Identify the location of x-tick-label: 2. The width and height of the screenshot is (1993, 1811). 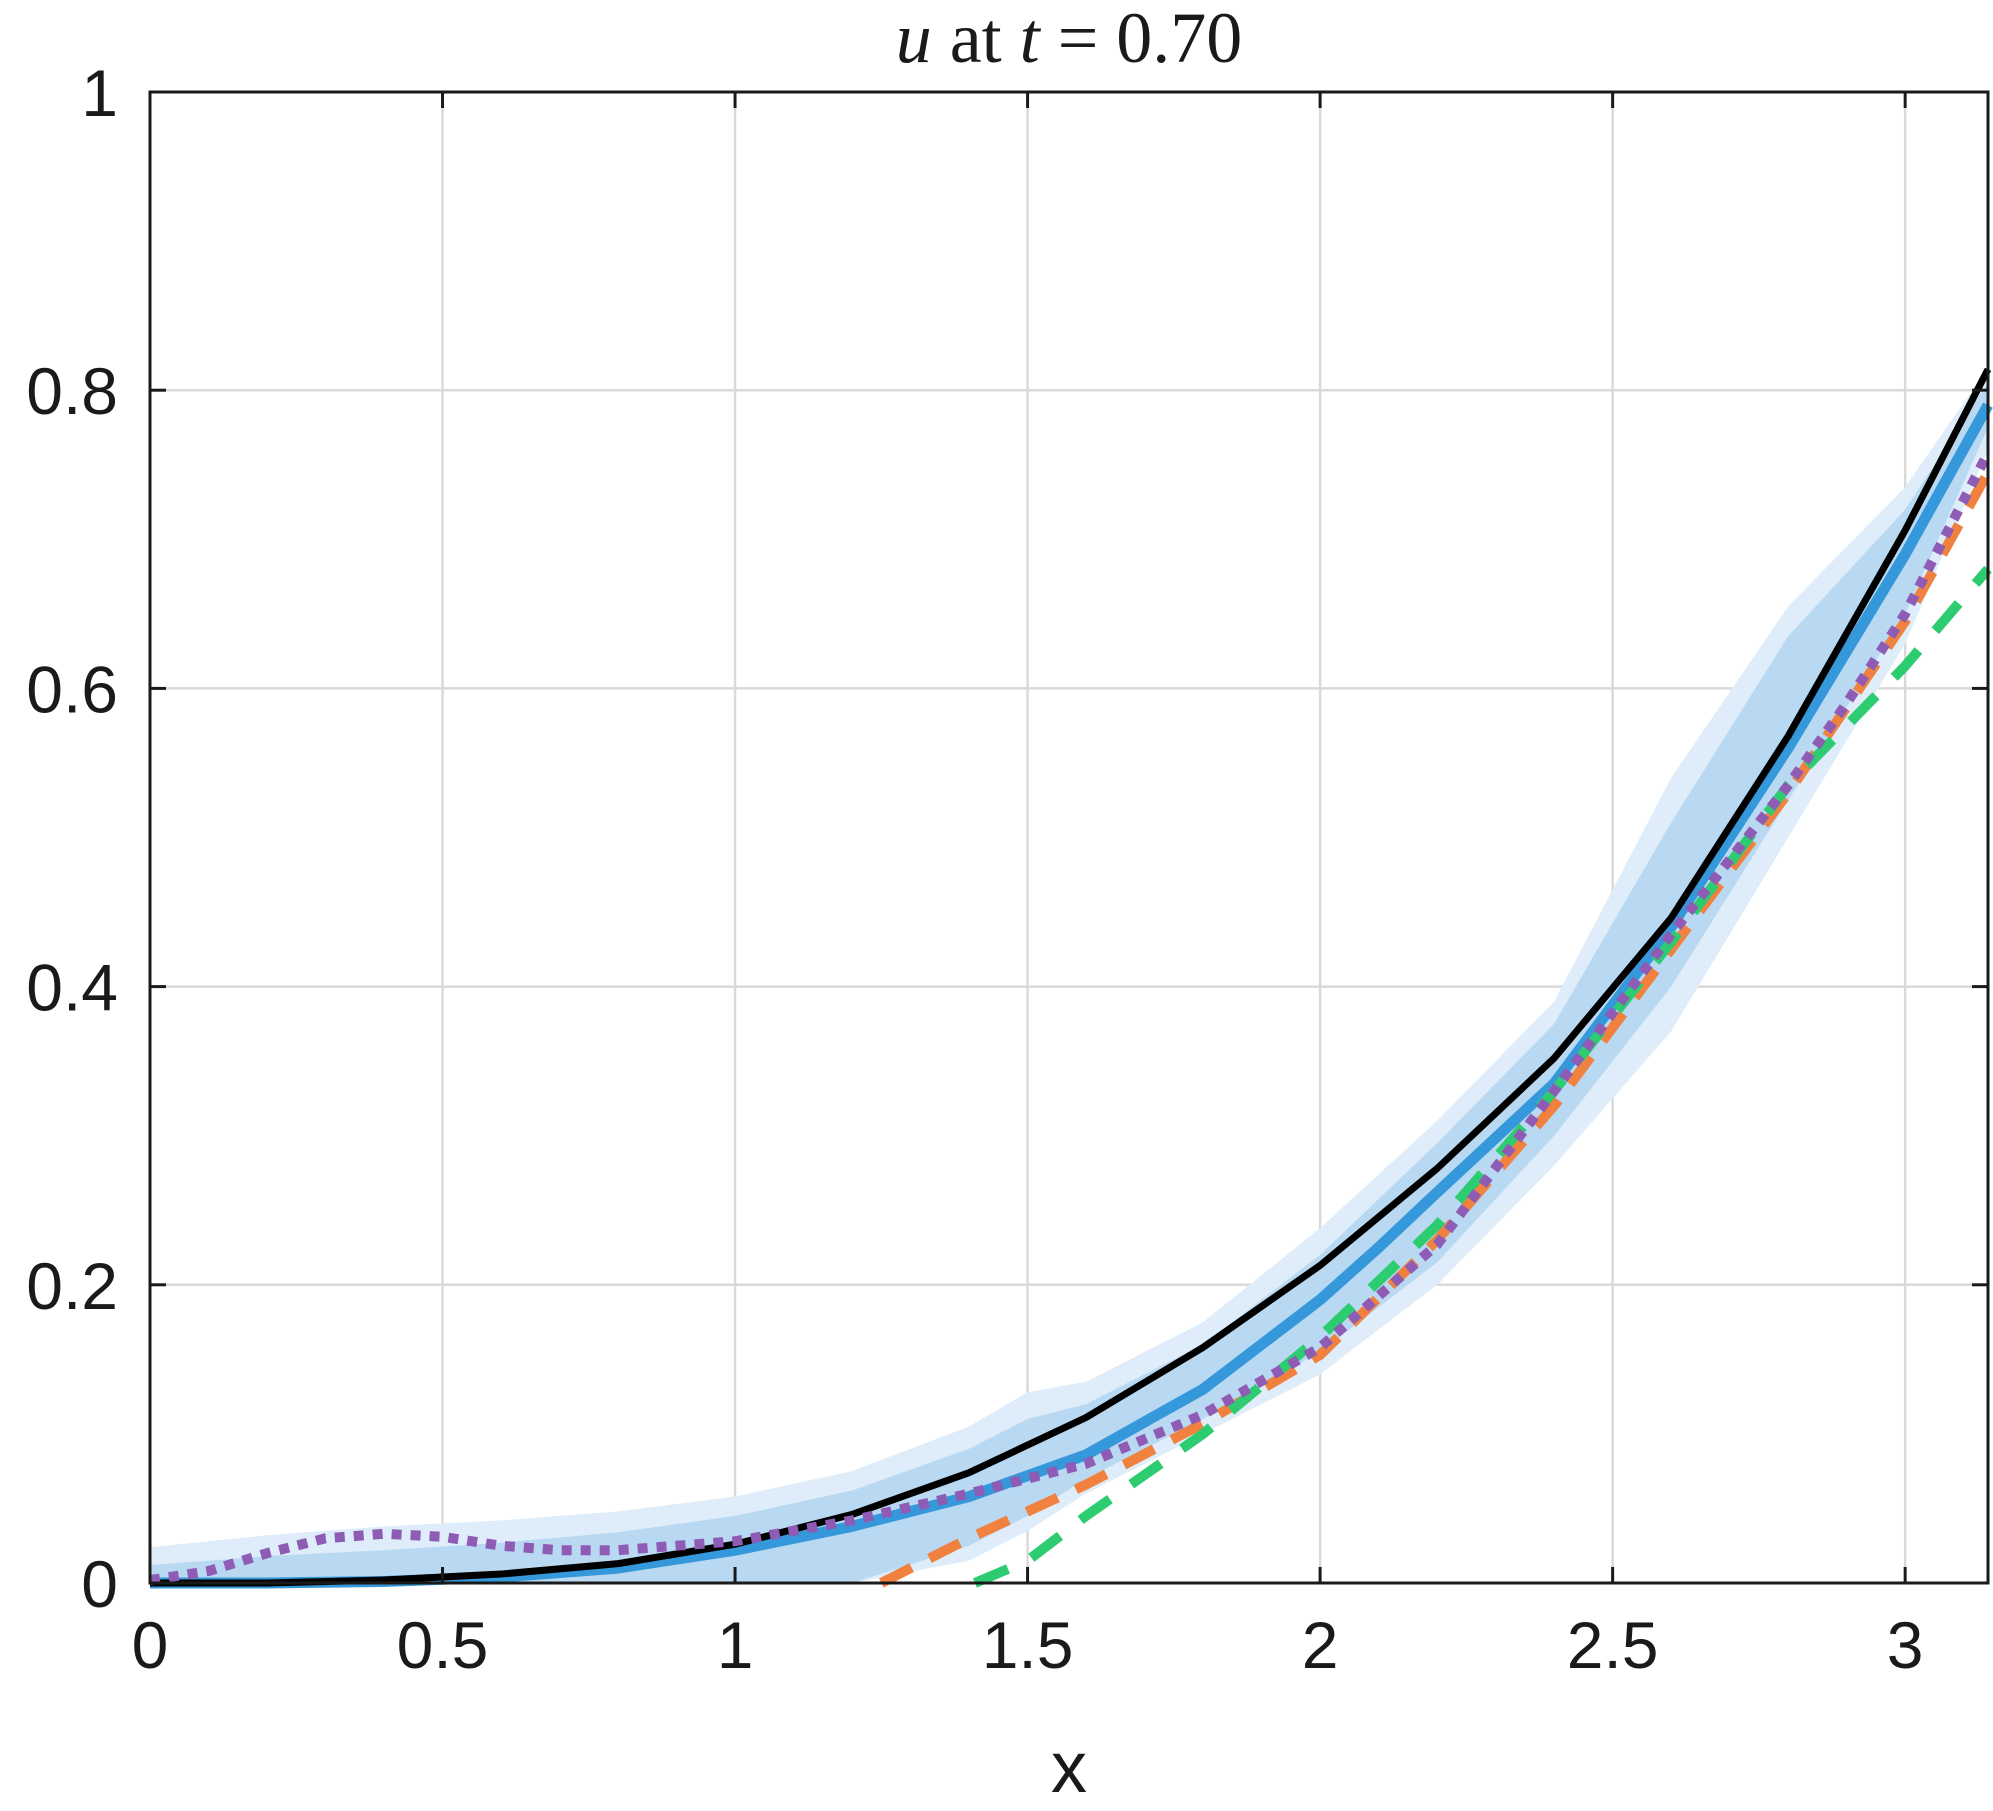
(1320, 1645).